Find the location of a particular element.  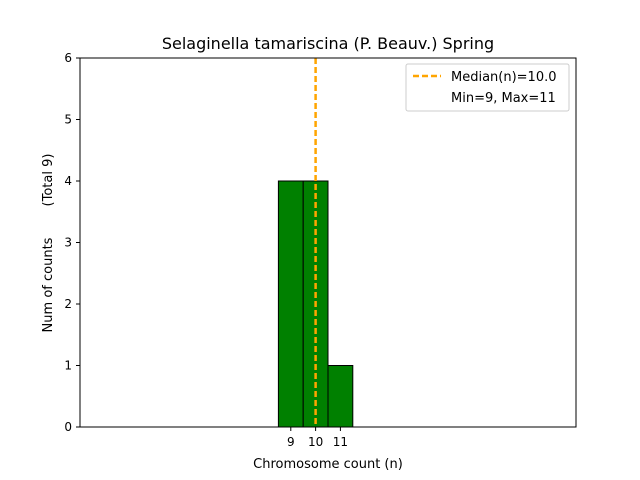

y-tick-label: 1 is located at coordinates (68, 366).